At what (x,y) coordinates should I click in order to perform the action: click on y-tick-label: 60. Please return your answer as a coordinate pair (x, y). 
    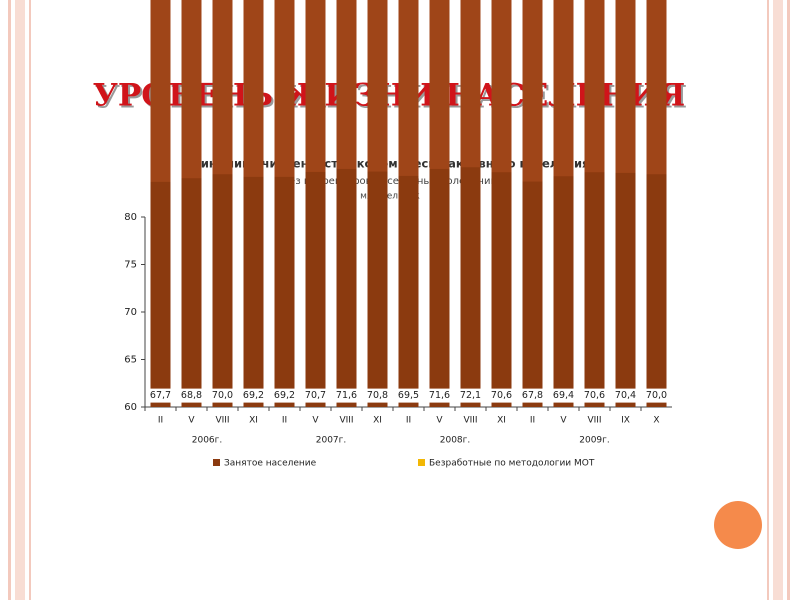
    Looking at the image, I should click on (130, 407).